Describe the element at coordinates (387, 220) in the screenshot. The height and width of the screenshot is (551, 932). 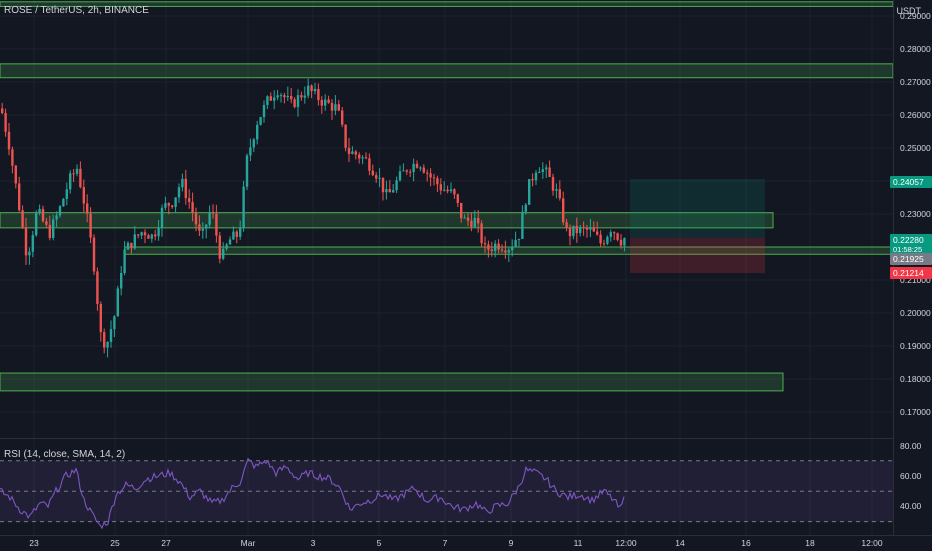
I see `mid-zone` at that location.